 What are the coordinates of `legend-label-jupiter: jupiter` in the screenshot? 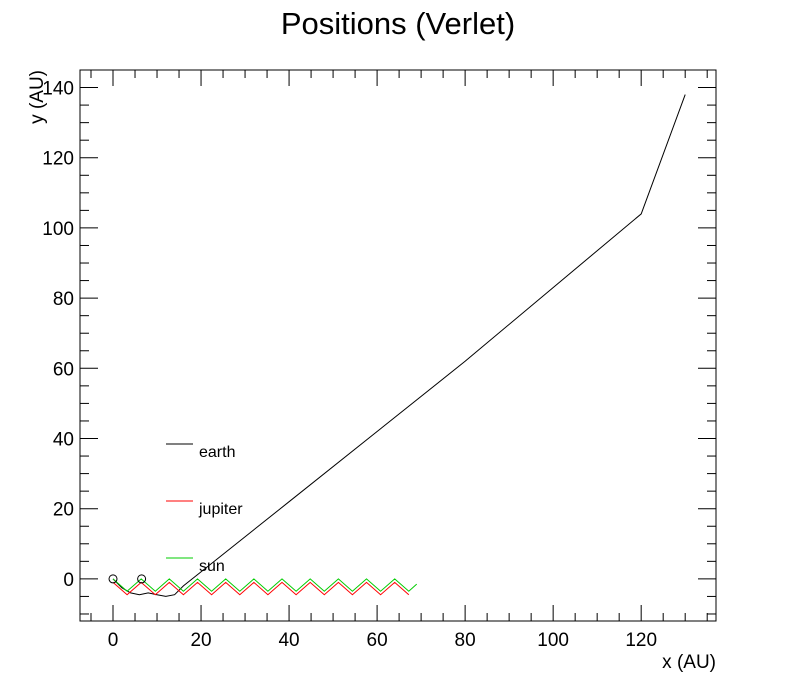 It's located at (220, 509).